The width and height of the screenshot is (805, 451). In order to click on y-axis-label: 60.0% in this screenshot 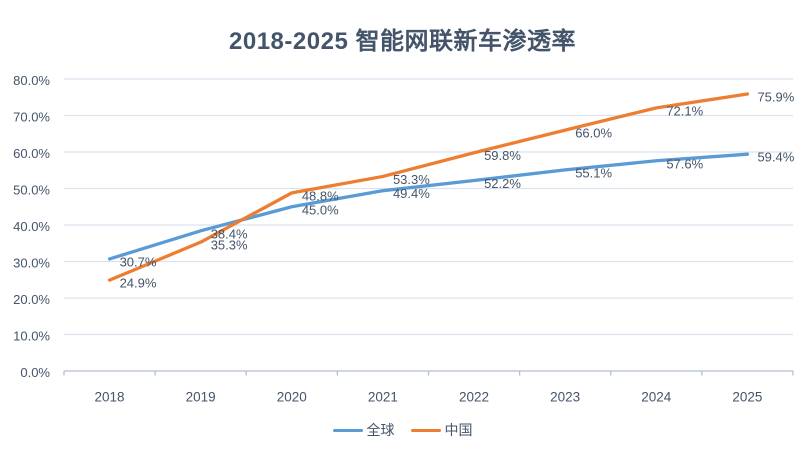, I will do `click(31, 153)`.